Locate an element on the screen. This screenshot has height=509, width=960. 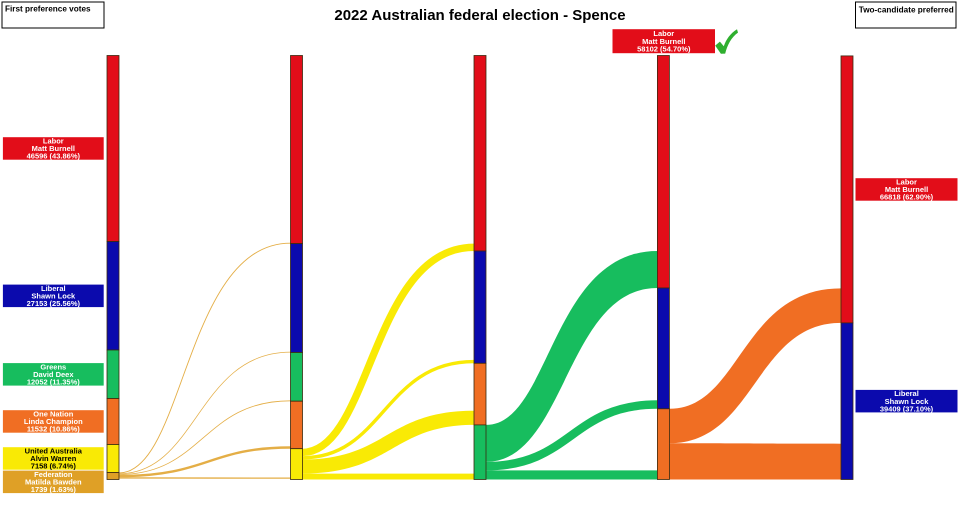
svg-text: United Australia is located at coordinates (54, 451).